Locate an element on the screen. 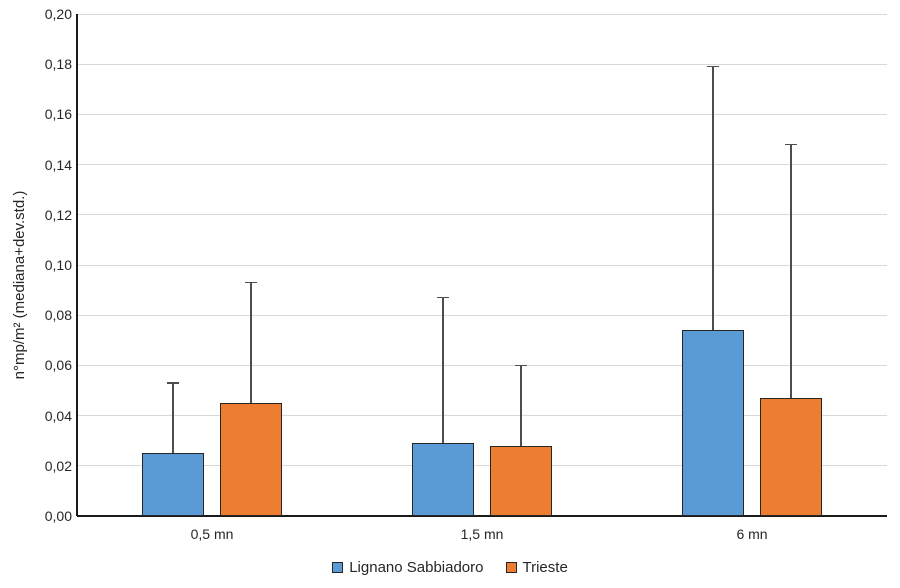 Image resolution: width=900 pixels, height=588 pixels. y-tick-label: 0,10 is located at coordinates (58, 265).